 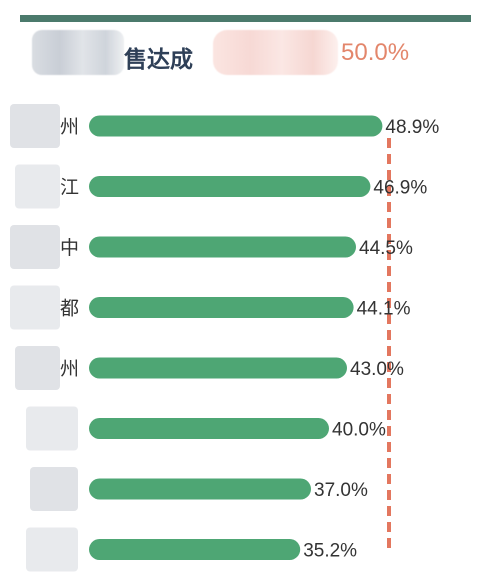 I want to click on value-label: 37.0%, so click(x=341, y=490).